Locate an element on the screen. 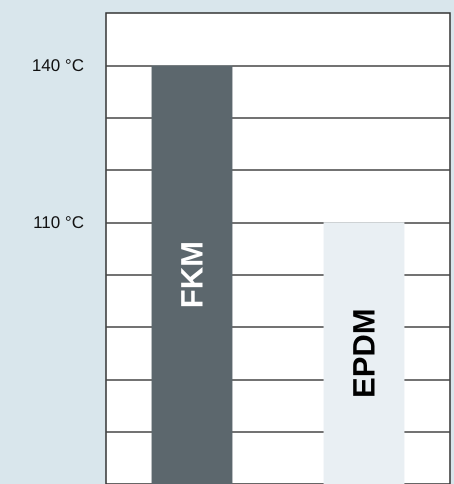 This screenshot has height=484, width=454. y-tick-label: 140 °C is located at coordinates (58, 65).